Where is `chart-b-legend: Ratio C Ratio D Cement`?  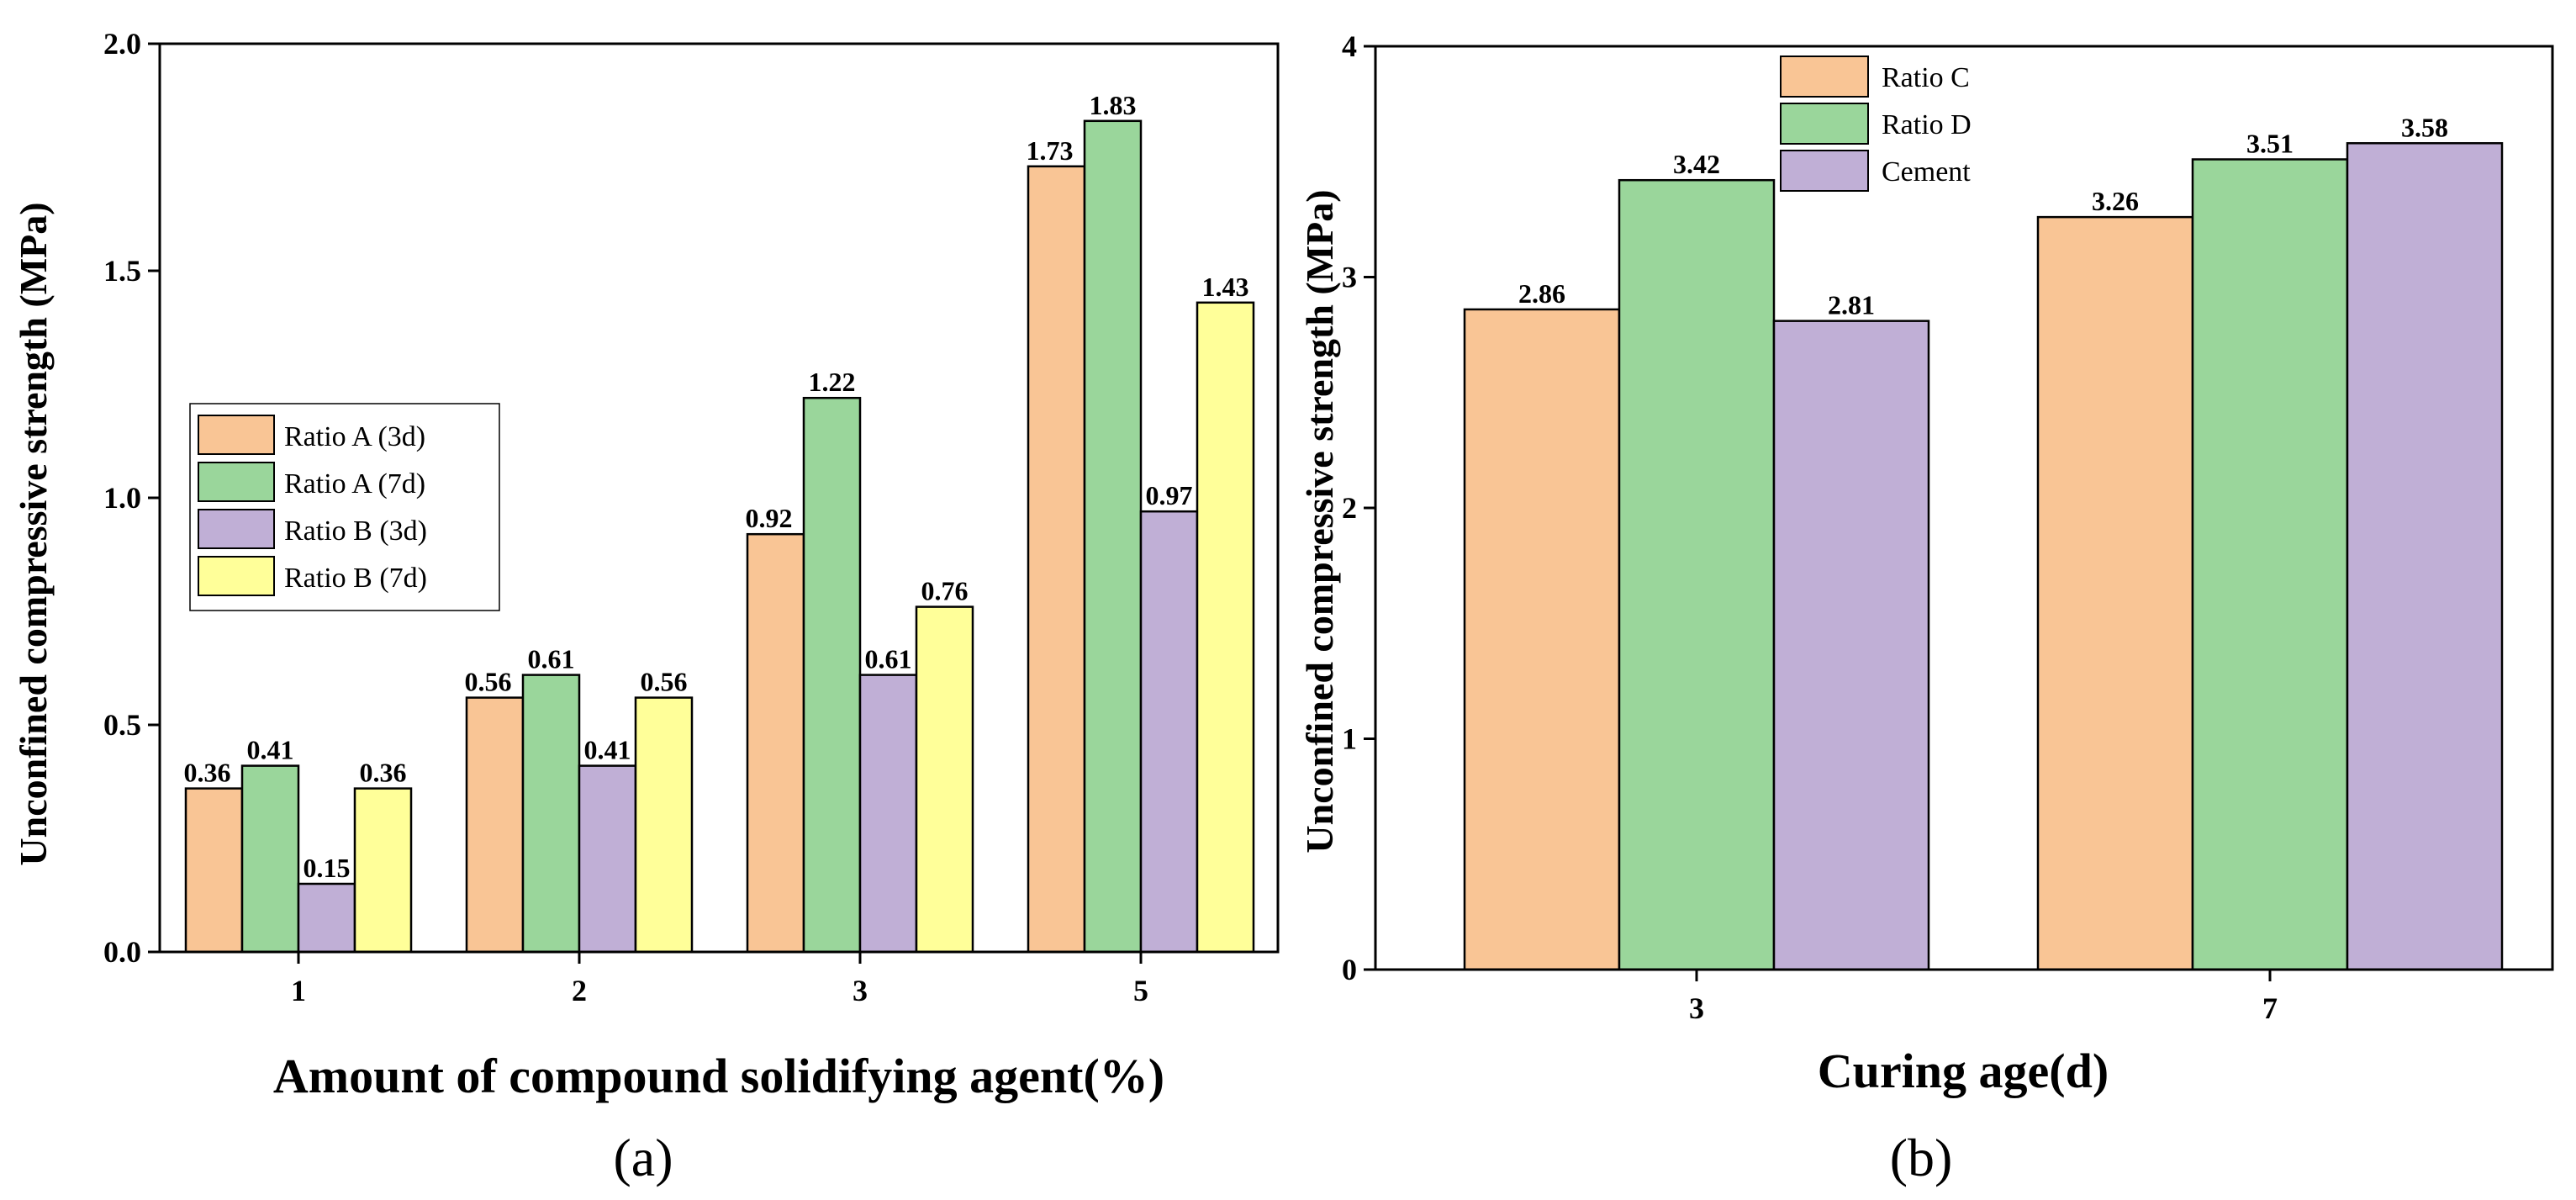
chart-b-legend: Ratio C Ratio D Cement is located at coordinates (1876, 124).